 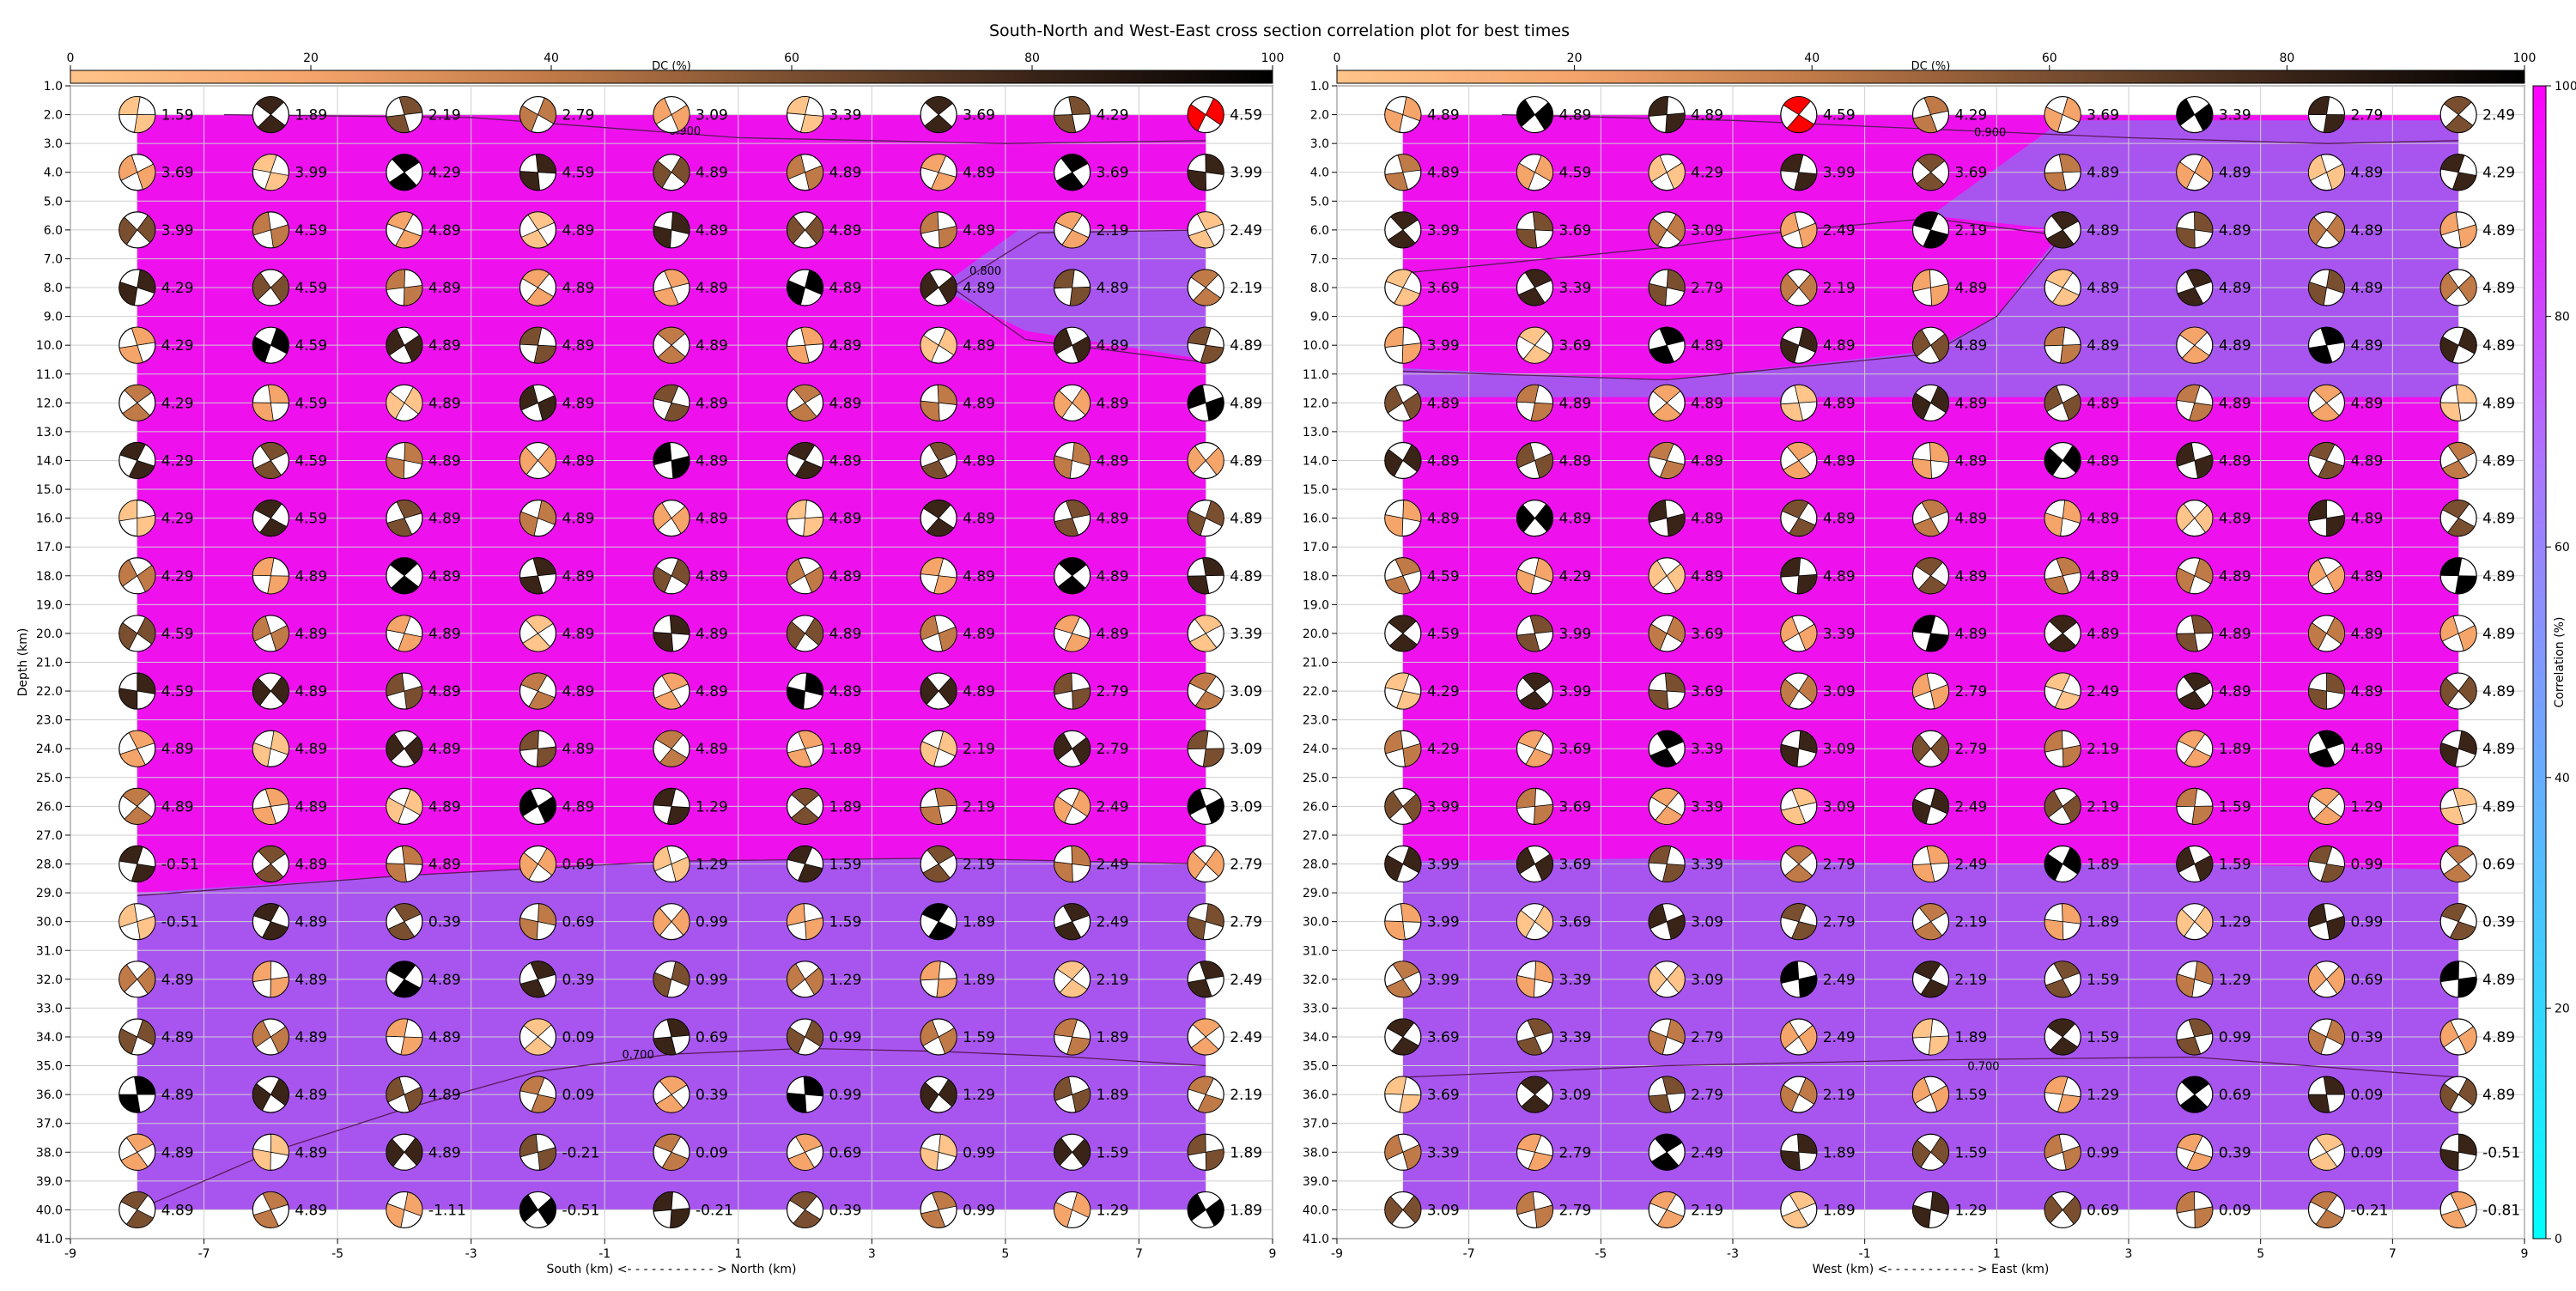 What do you see at coordinates (177, 692) in the screenshot?
I see `time-label: 4.59` at bounding box center [177, 692].